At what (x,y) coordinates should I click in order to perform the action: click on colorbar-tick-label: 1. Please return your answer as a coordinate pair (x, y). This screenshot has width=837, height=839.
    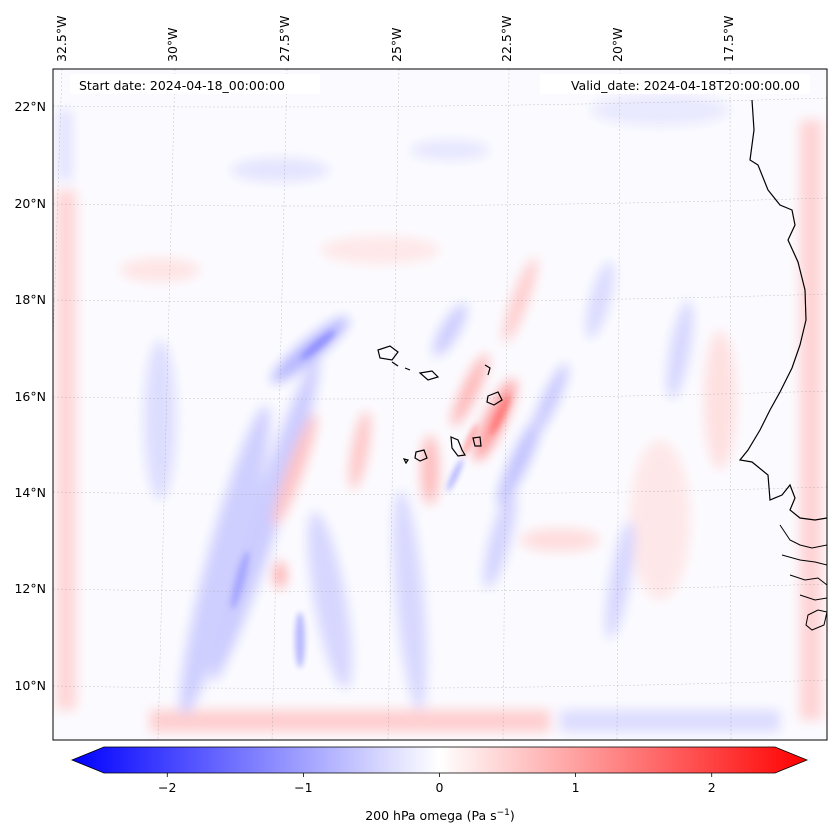
    Looking at the image, I should click on (576, 787).